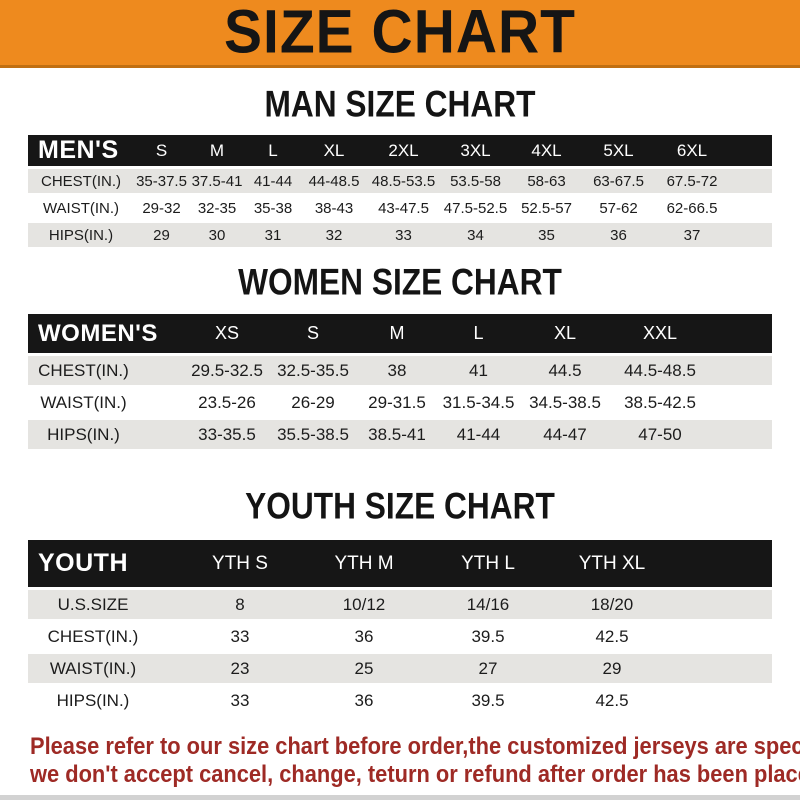 This screenshot has height=800, width=800. Describe the element at coordinates (400, 505) in the screenshot. I see `youth-section-title: YOUTH SIZE CHART` at that location.